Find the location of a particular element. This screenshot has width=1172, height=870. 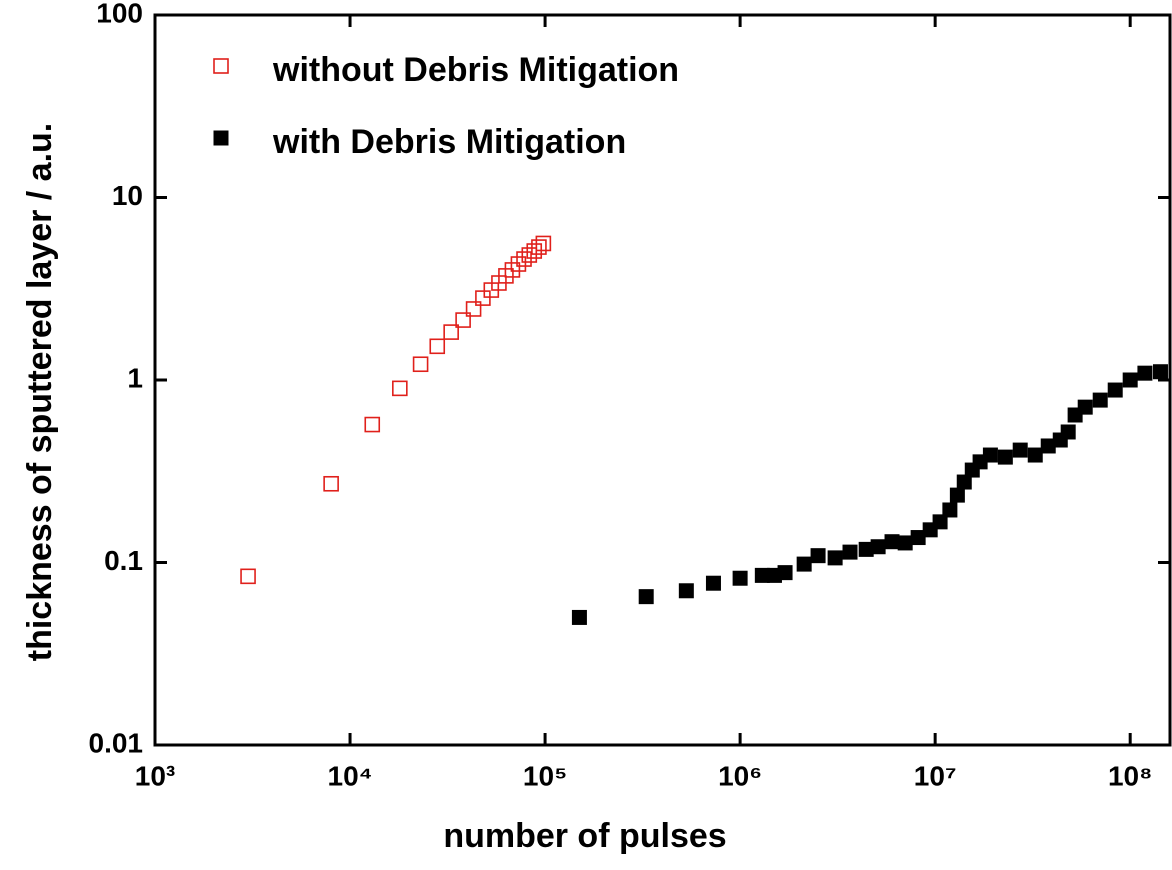

x-tick-label: 10⁶ is located at coordinates (740, 775).